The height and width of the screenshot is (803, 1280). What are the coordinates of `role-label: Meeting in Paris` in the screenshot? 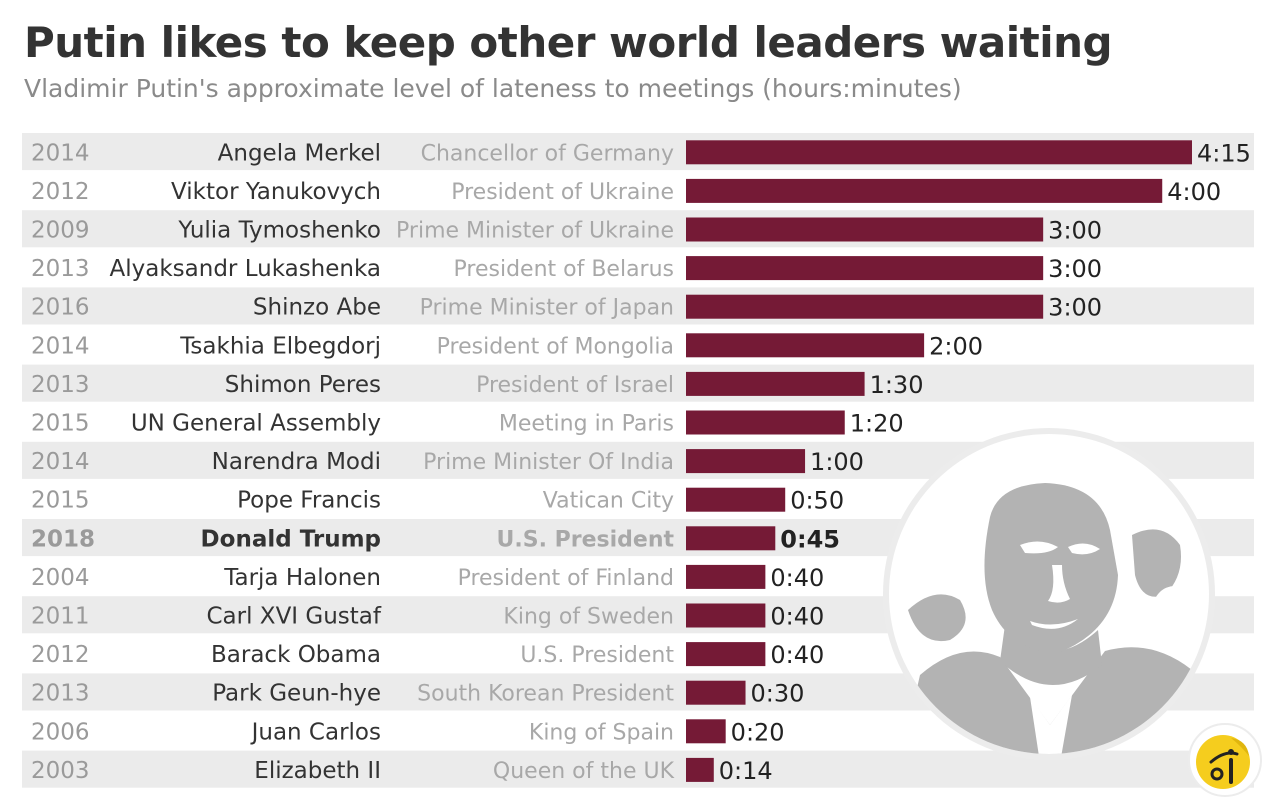 It's located at (586, 424).